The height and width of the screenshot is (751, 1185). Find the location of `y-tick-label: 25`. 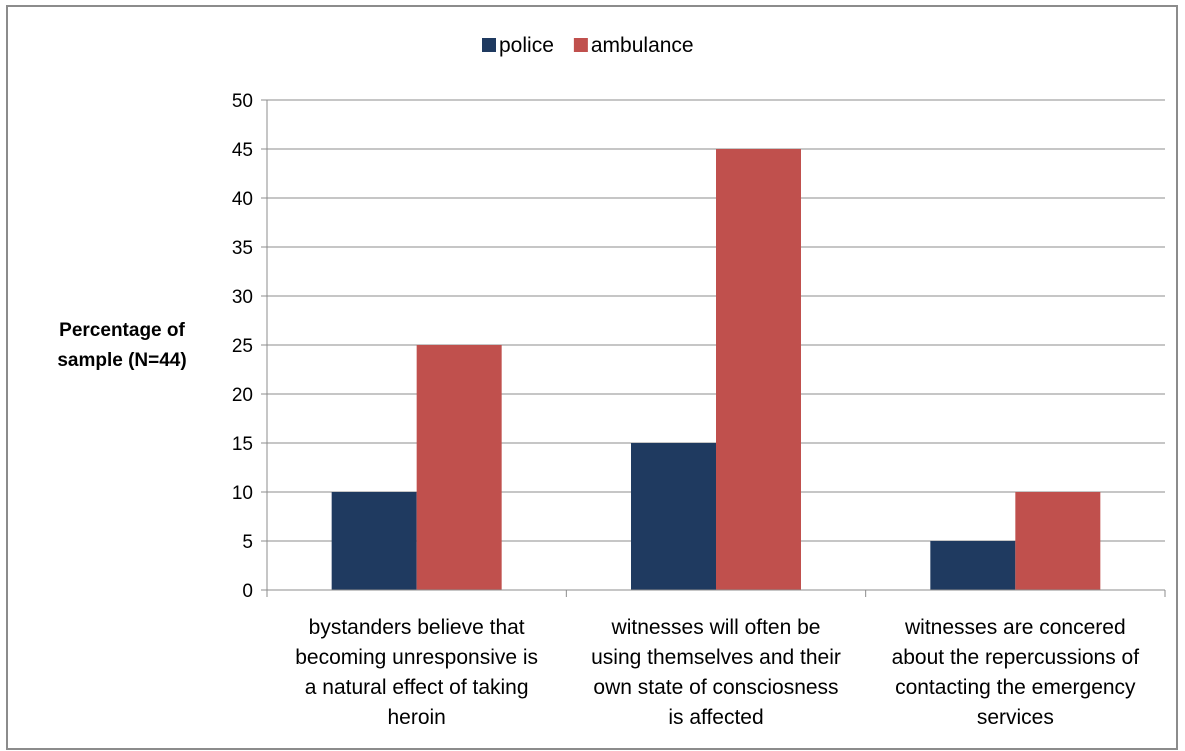

y-tick-label: 25 is located at coordinates (242, 346).